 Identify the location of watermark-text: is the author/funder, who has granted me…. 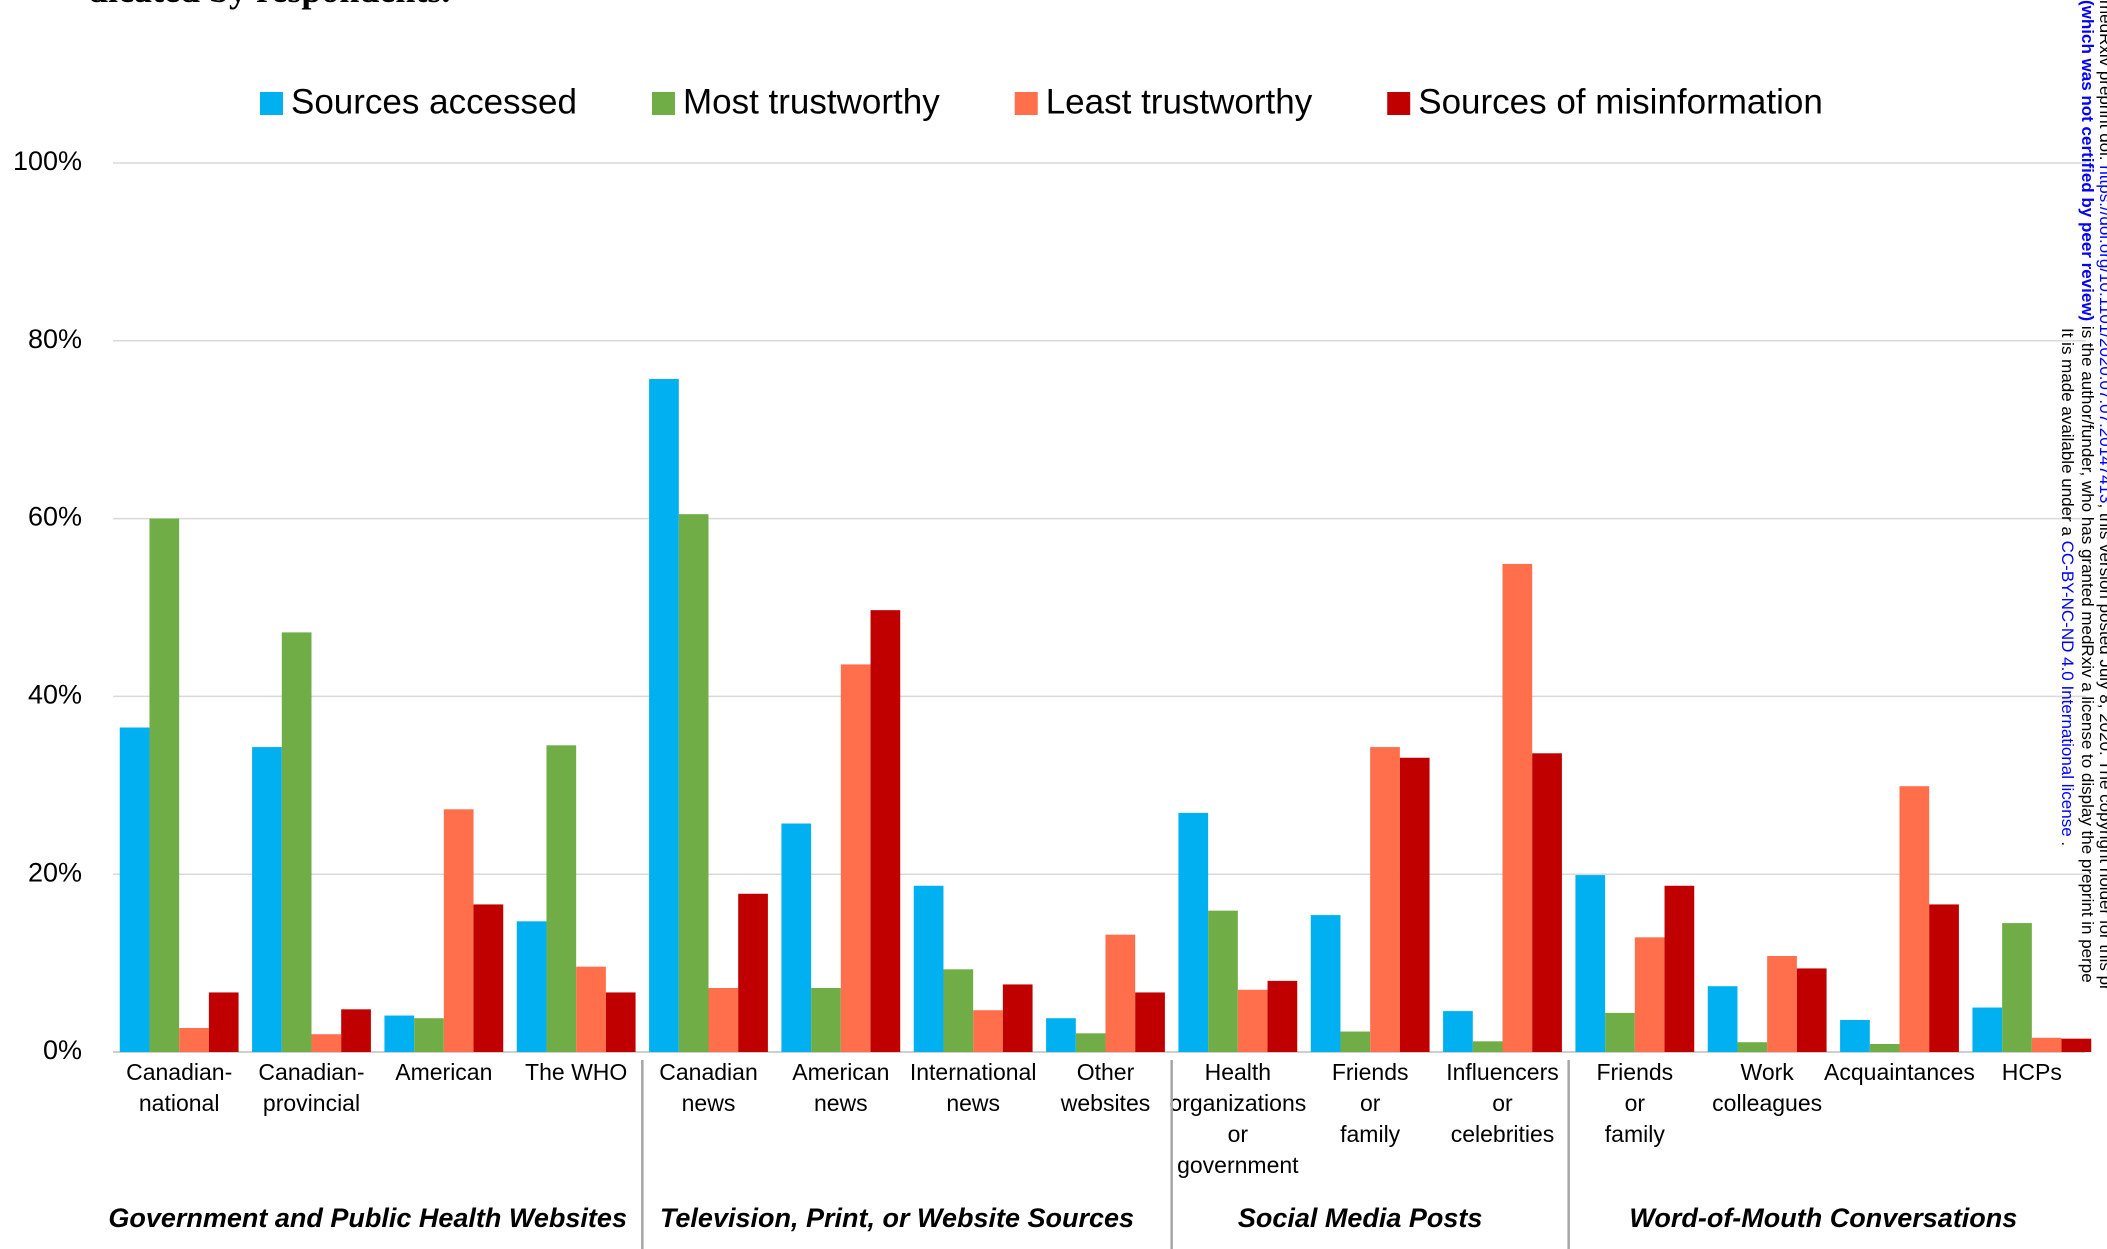
(2087, 652).